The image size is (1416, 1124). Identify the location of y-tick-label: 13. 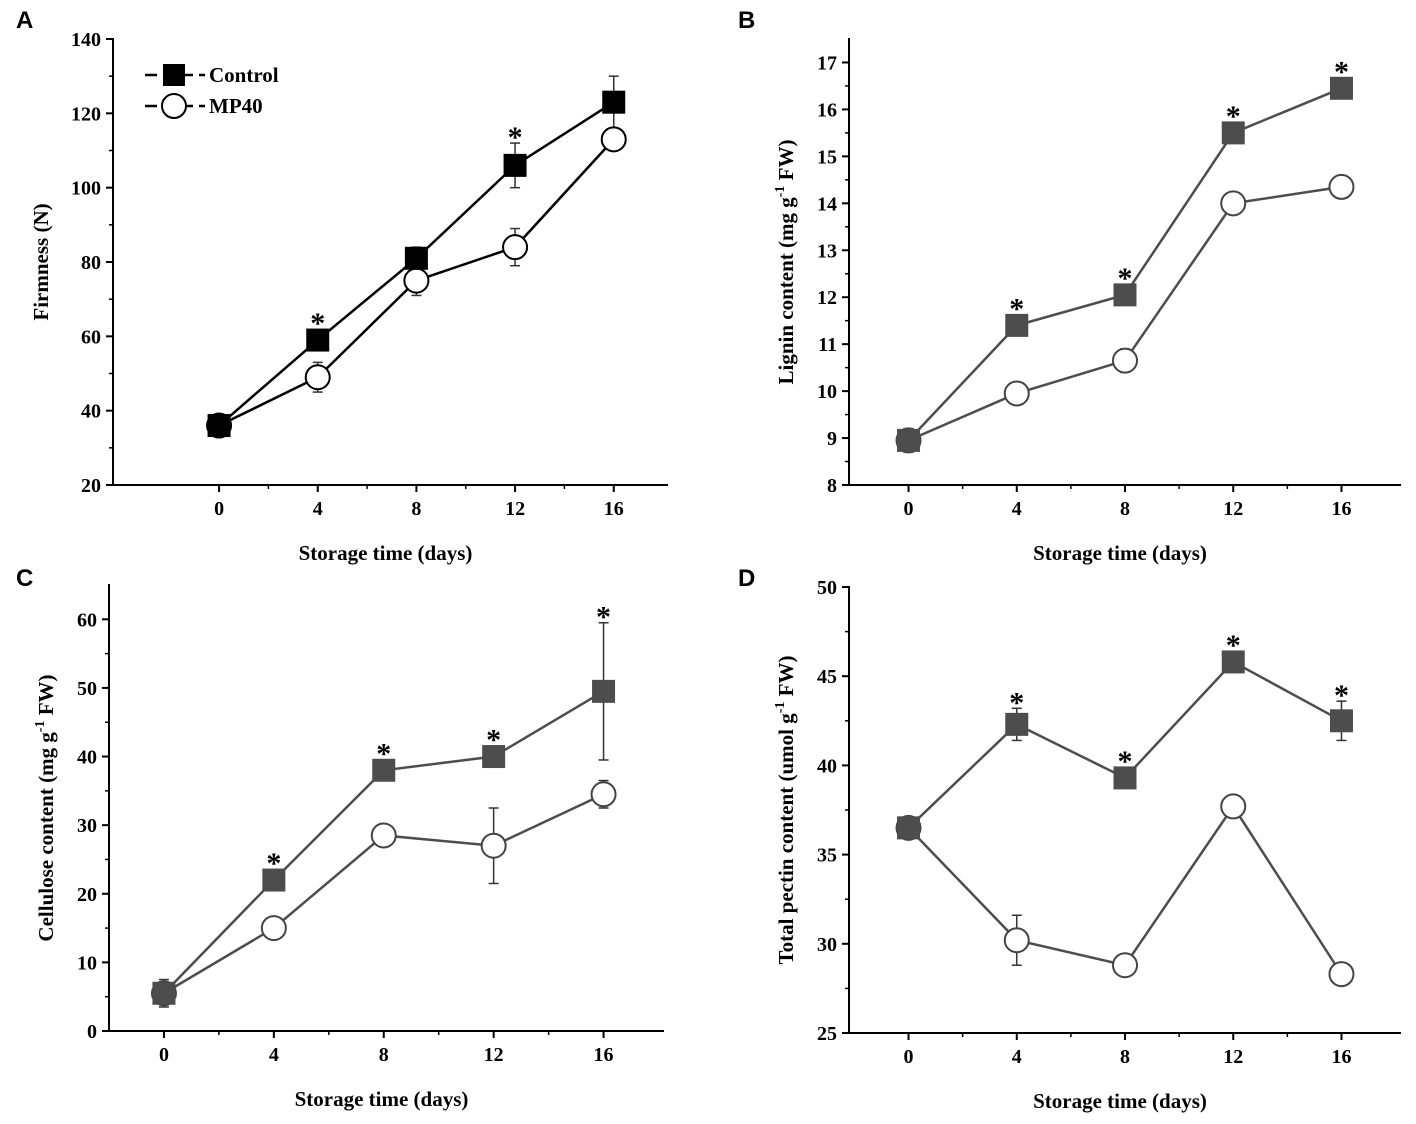
(827, 251).